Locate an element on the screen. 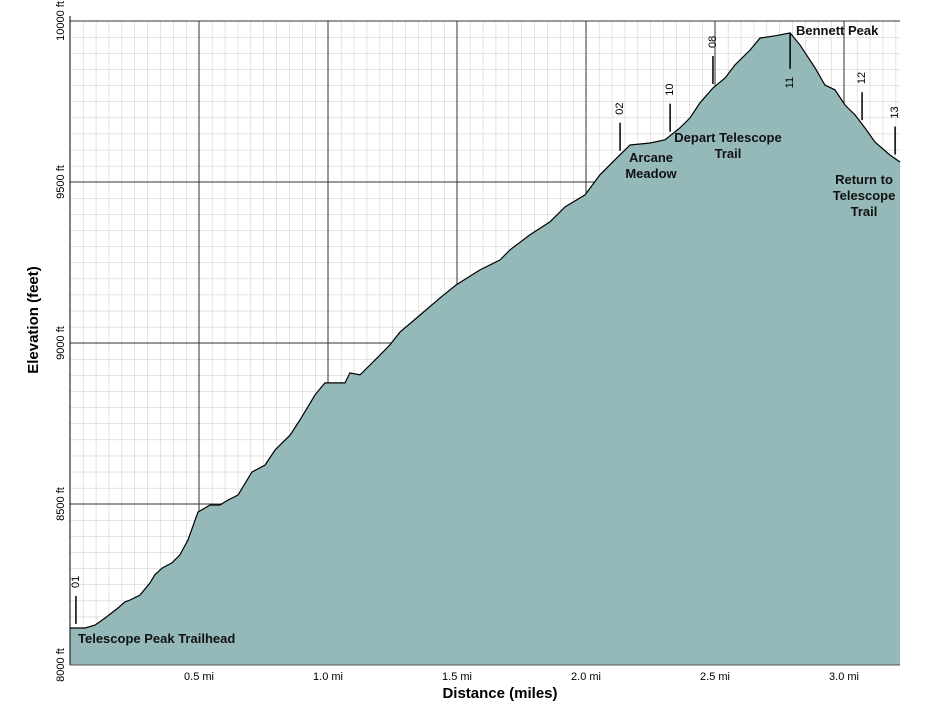 This screenshot has height=715, width=950. waypoint-label: 13 is located at coordinates (895, 112).